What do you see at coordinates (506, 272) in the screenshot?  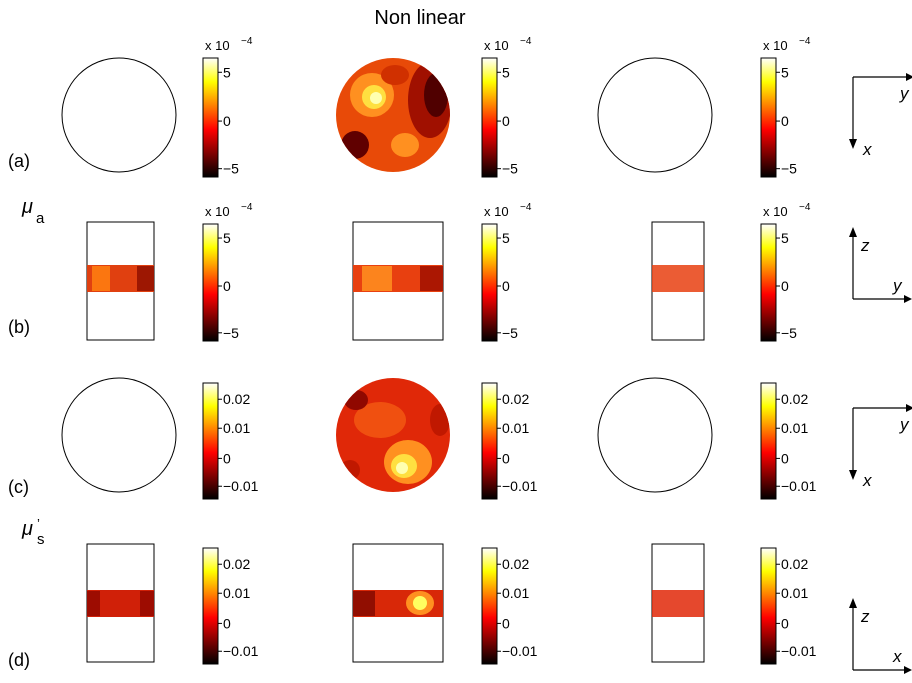 I see `colorbar-r2-c2: 5 0 −5 x 10 −4` at bounding box center [506, 272].